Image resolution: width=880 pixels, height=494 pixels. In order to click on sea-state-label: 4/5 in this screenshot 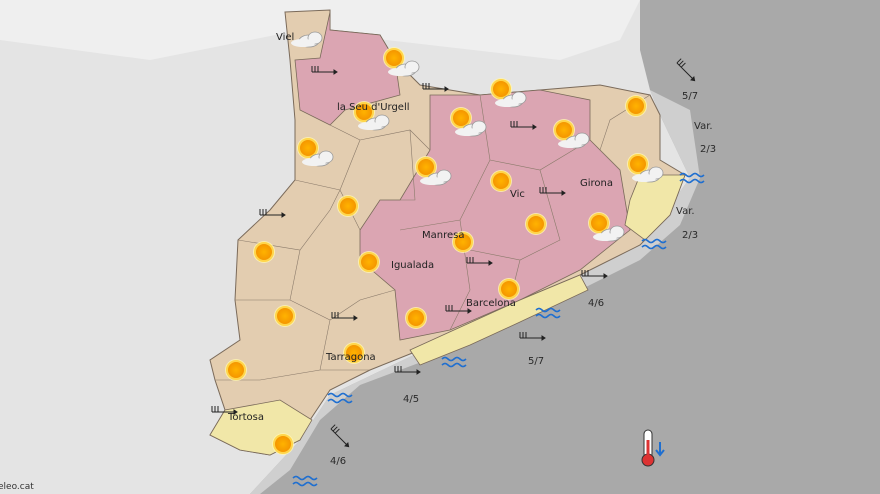, I will do `click(411, 399)`.